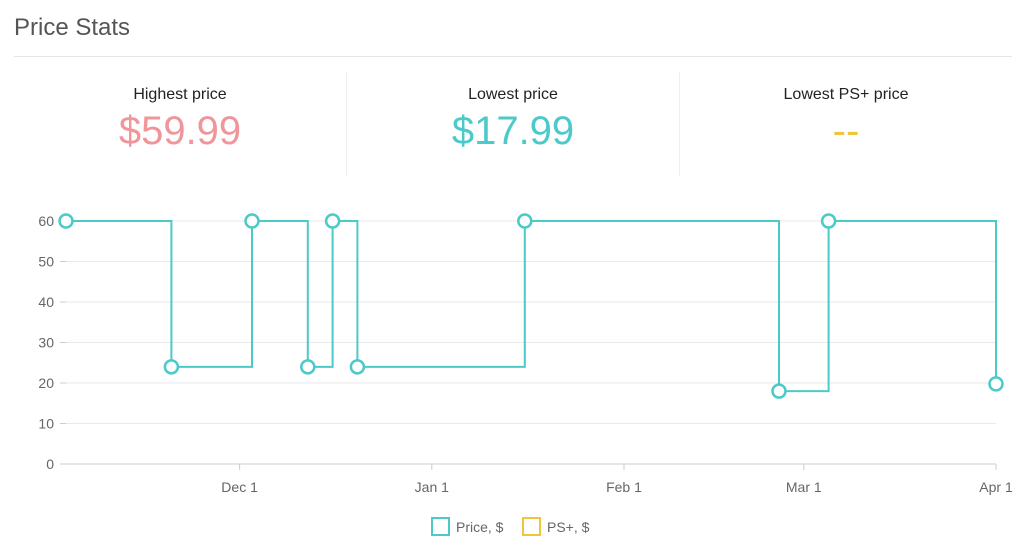 This screenshot has height=554, width=1024. Describe the element at coordinates (239, 487) in the screenshot. I see `x-tick-label: Dec 1` at that location.